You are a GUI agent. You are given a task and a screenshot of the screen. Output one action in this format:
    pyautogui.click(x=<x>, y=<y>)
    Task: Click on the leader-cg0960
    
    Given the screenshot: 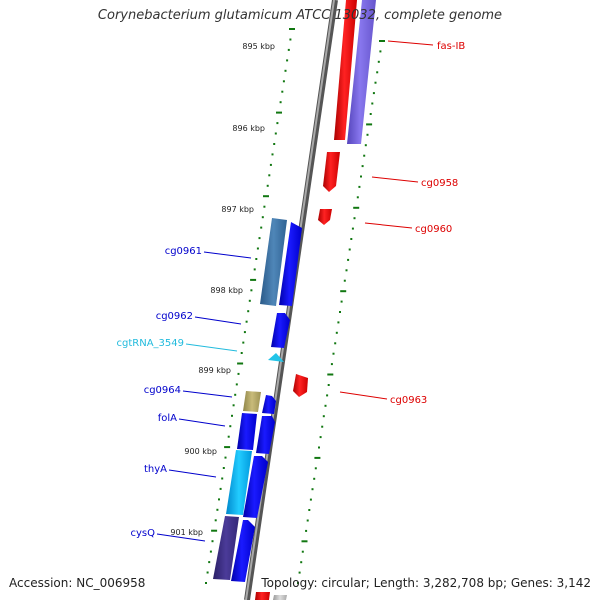 What is the action you would take?
    pyautogui.click(x=388, y=225)
    